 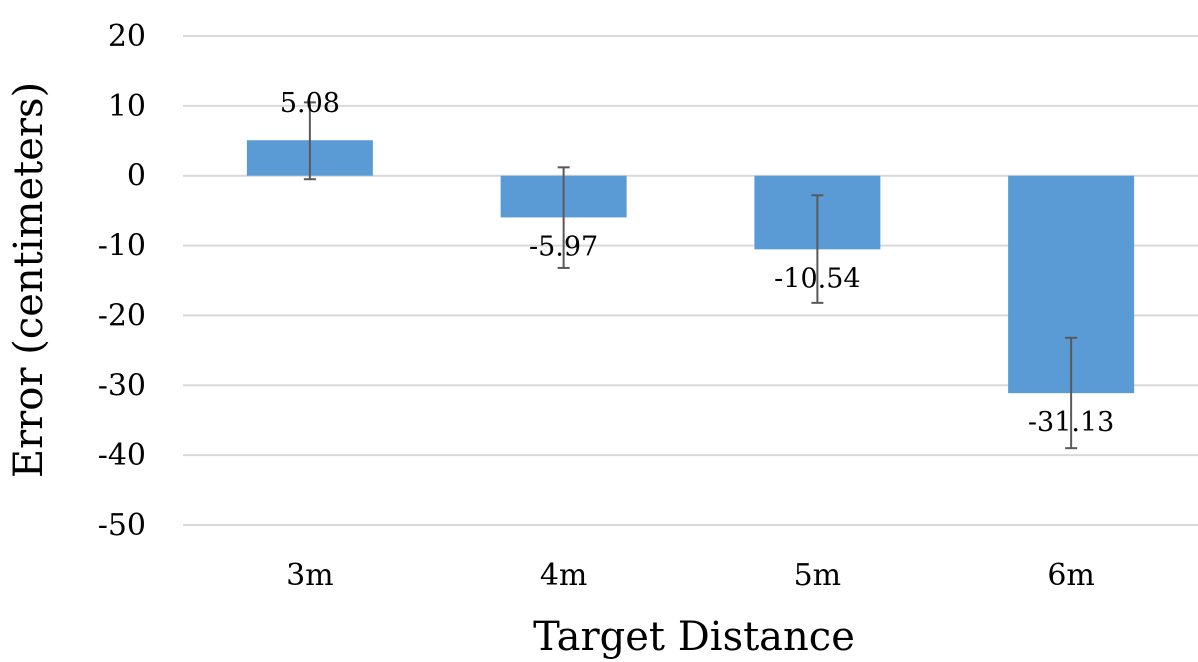 I want to click on data-label-5m: -10.54, so click(x=817, y=278).